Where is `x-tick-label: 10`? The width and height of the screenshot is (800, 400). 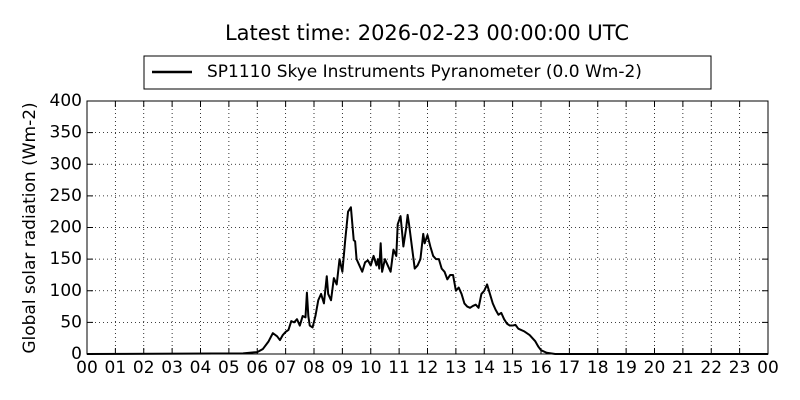 x-tick-label: 10 is located at coordinates (371, 368).